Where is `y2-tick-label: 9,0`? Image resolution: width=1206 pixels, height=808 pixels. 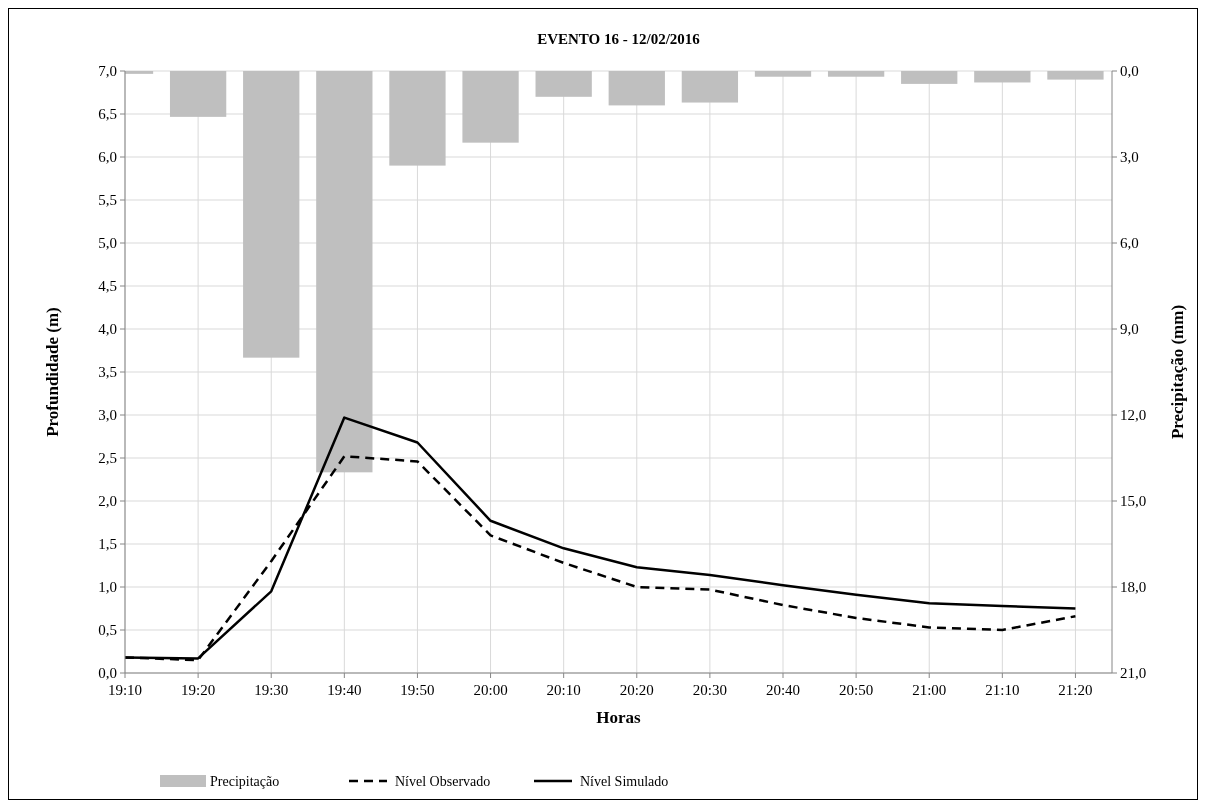 y2-tick-label: 9,0 is located at coordinates (1129, 329).